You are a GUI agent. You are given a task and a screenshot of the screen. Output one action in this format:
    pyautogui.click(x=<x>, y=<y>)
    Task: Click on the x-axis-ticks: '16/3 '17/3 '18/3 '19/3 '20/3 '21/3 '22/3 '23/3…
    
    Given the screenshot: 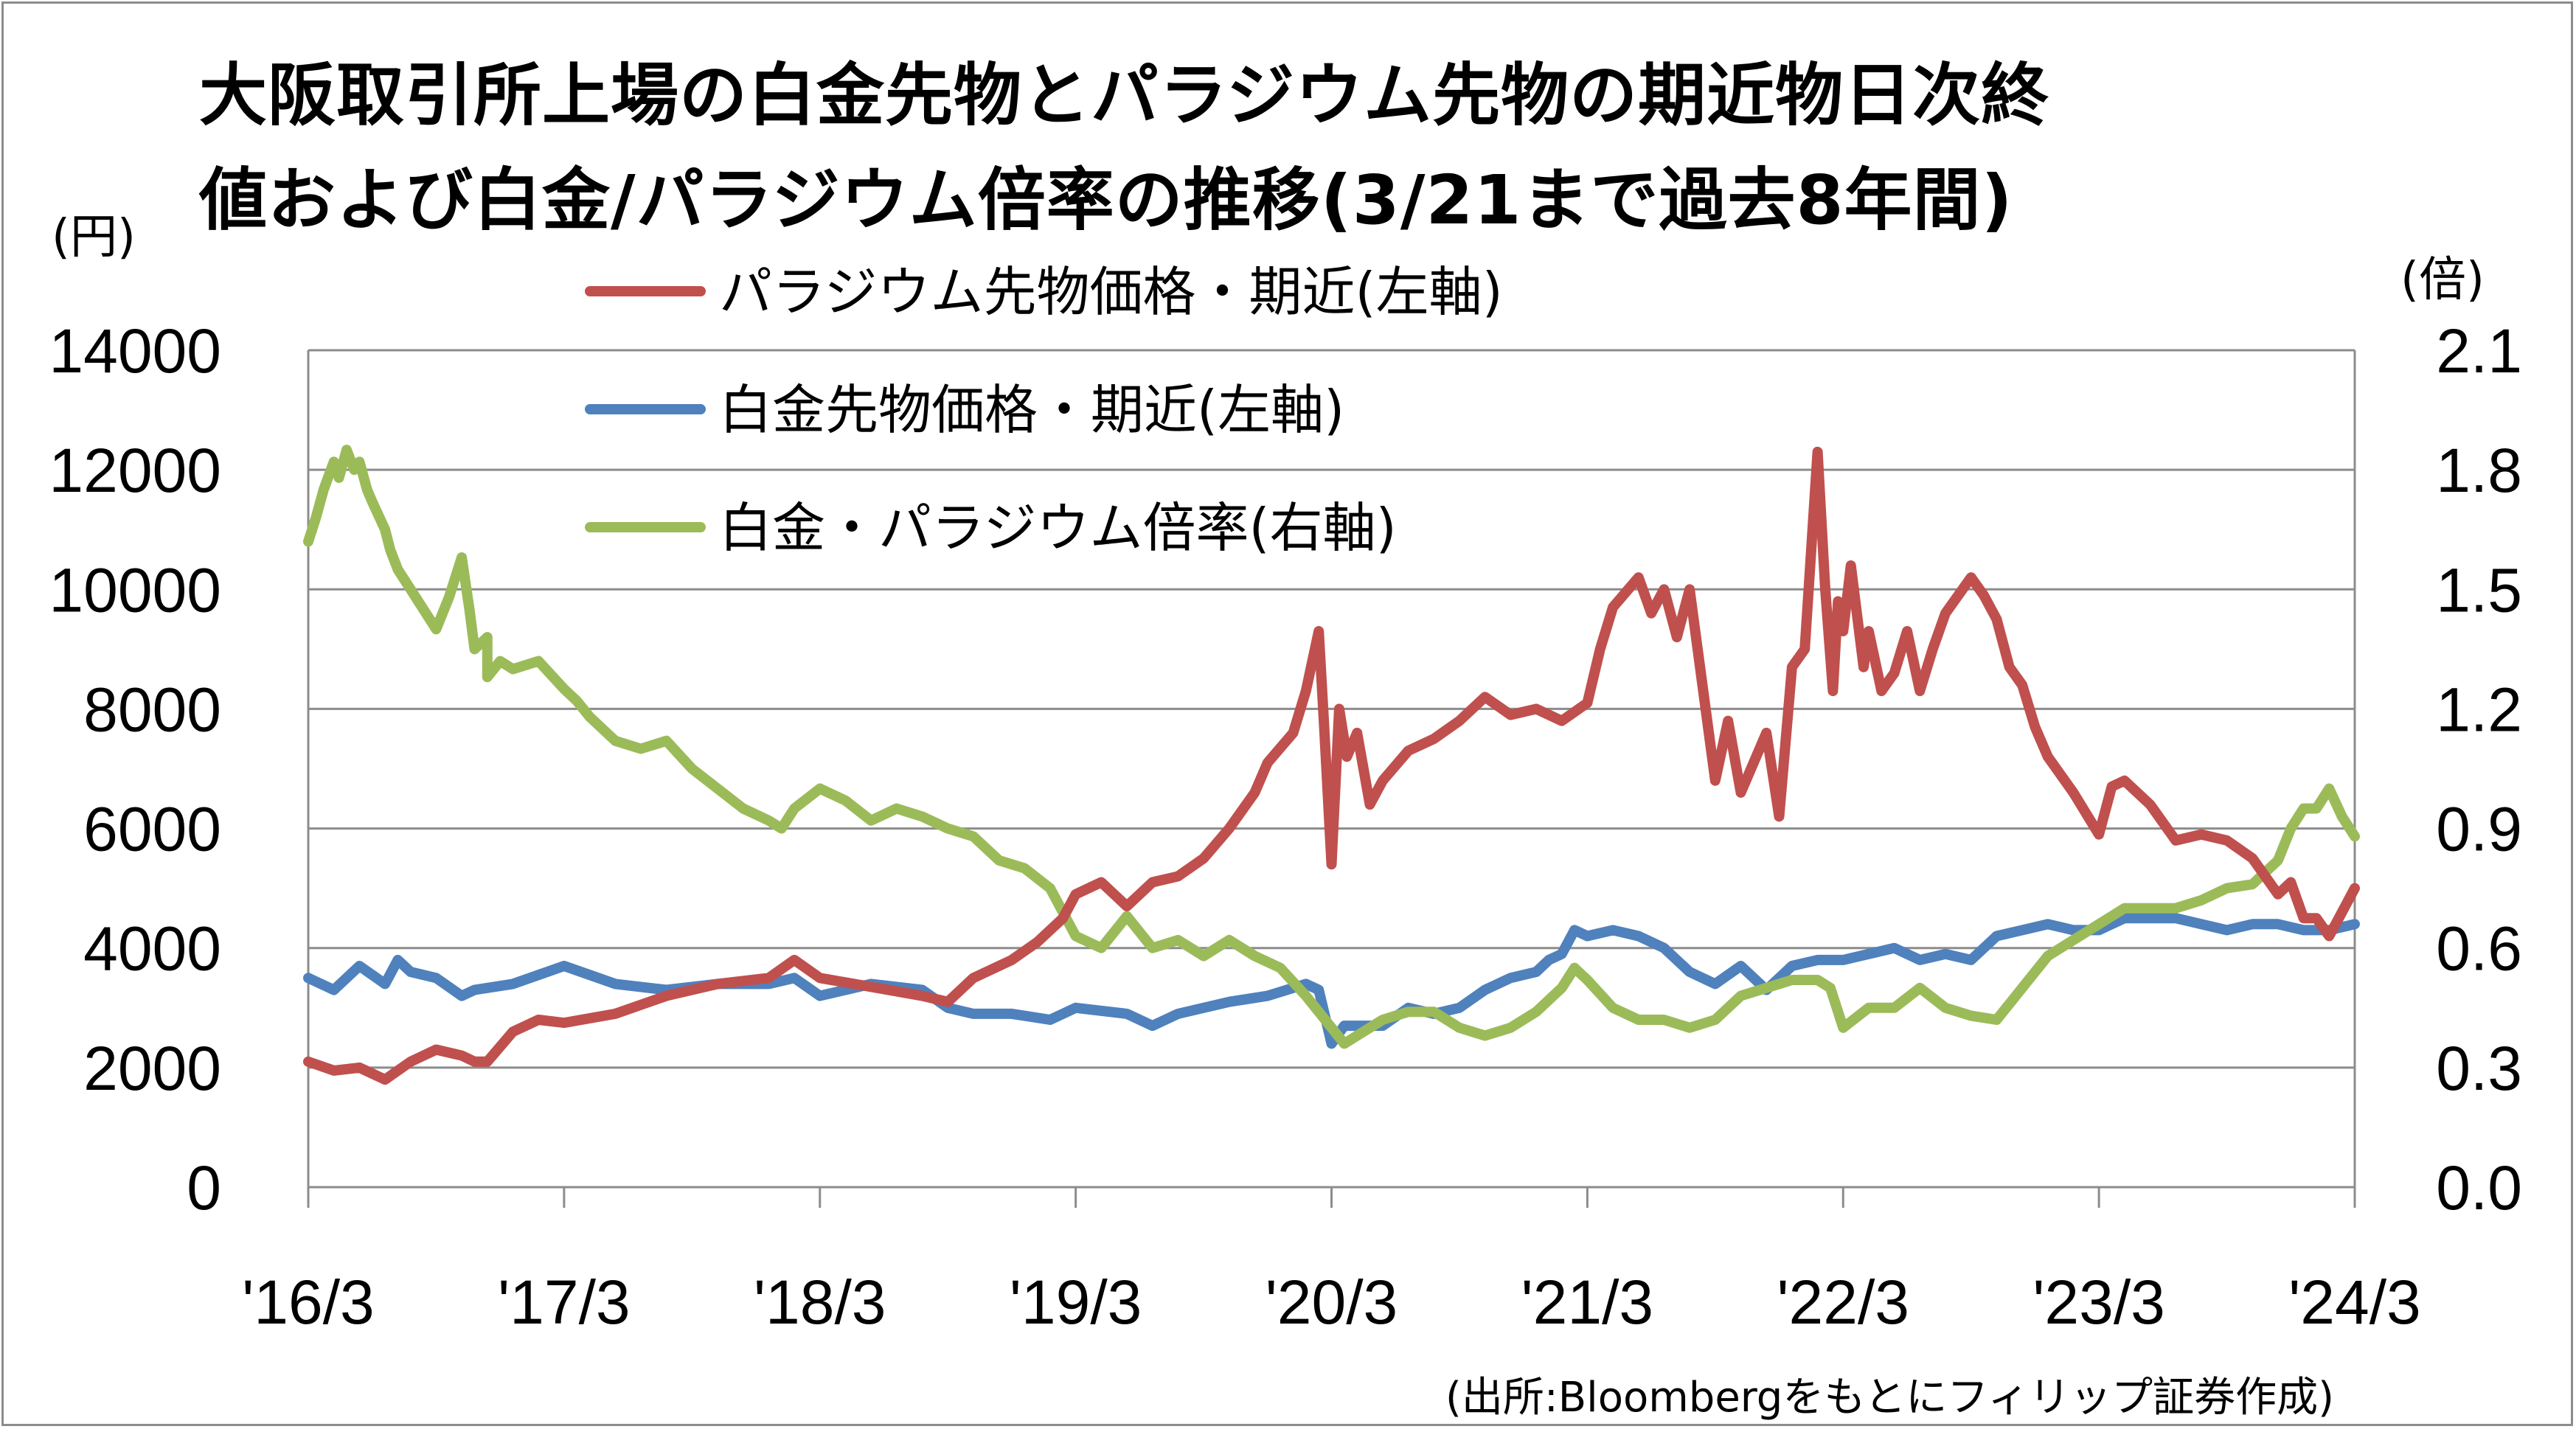 What is the action you would take?
    pyautogui.click(x=1331, y=1262)
    